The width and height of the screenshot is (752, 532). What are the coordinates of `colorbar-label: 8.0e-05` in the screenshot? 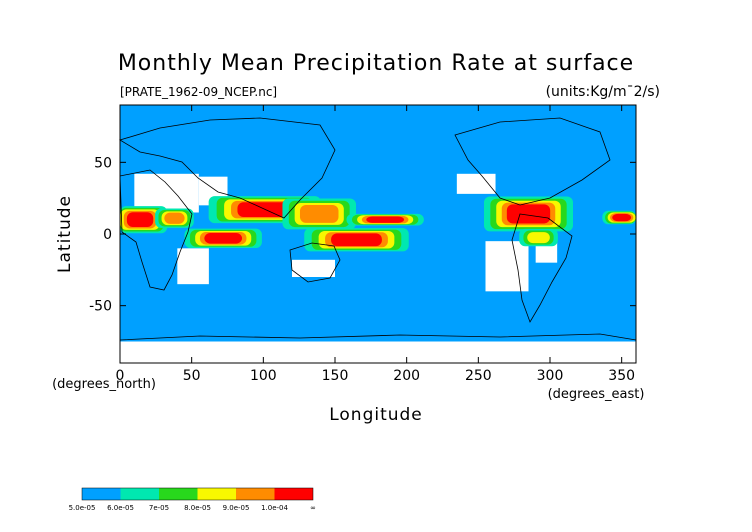 It's located at (197, 508).